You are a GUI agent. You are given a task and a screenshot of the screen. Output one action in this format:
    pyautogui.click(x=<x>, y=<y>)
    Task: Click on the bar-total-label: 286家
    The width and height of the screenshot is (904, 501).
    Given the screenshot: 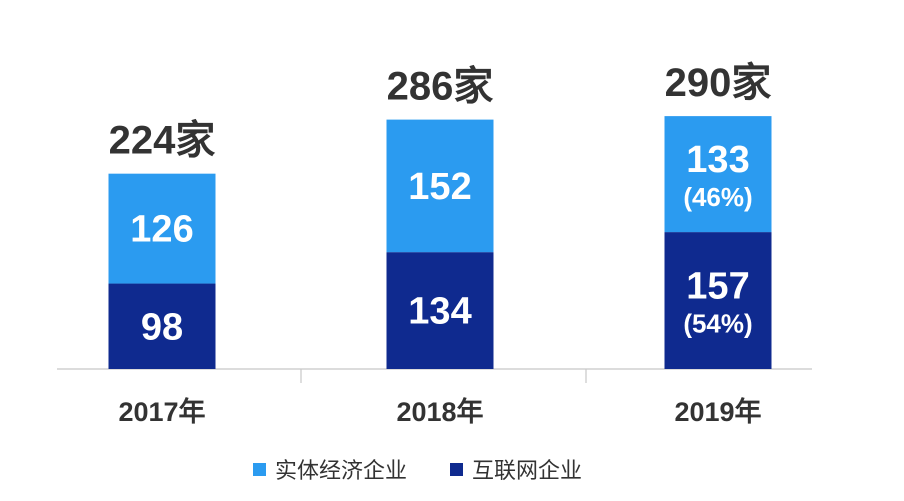 What is the action you would take?
    pyautogui.click(x=440, y=87)
    